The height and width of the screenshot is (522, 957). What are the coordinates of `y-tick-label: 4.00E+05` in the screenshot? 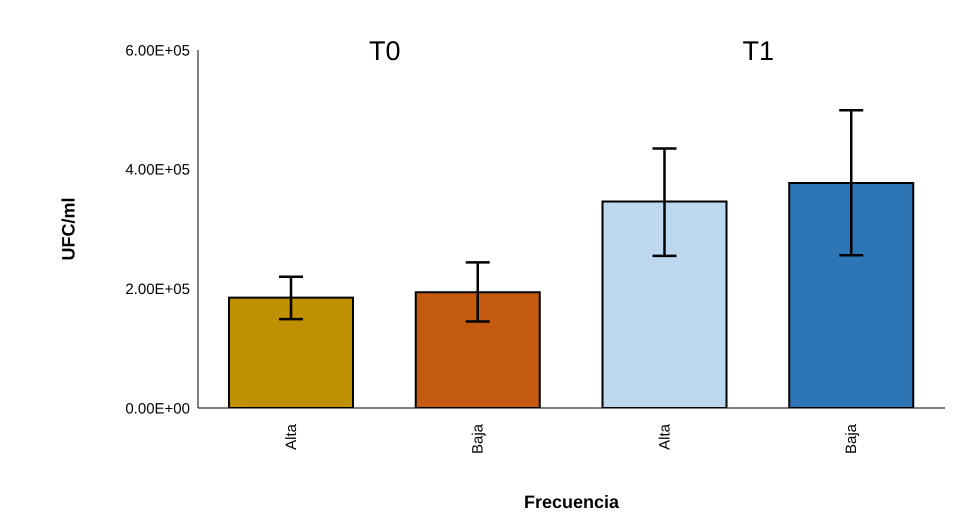 It's located at (157, 170).